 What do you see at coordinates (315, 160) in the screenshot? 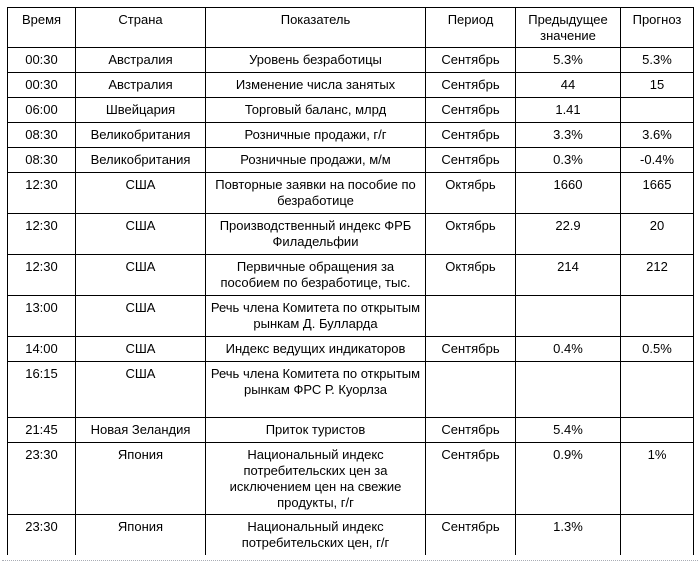
I see `cell-indicator: Розничные продажи, м/м` at bounding box center [315, 160].